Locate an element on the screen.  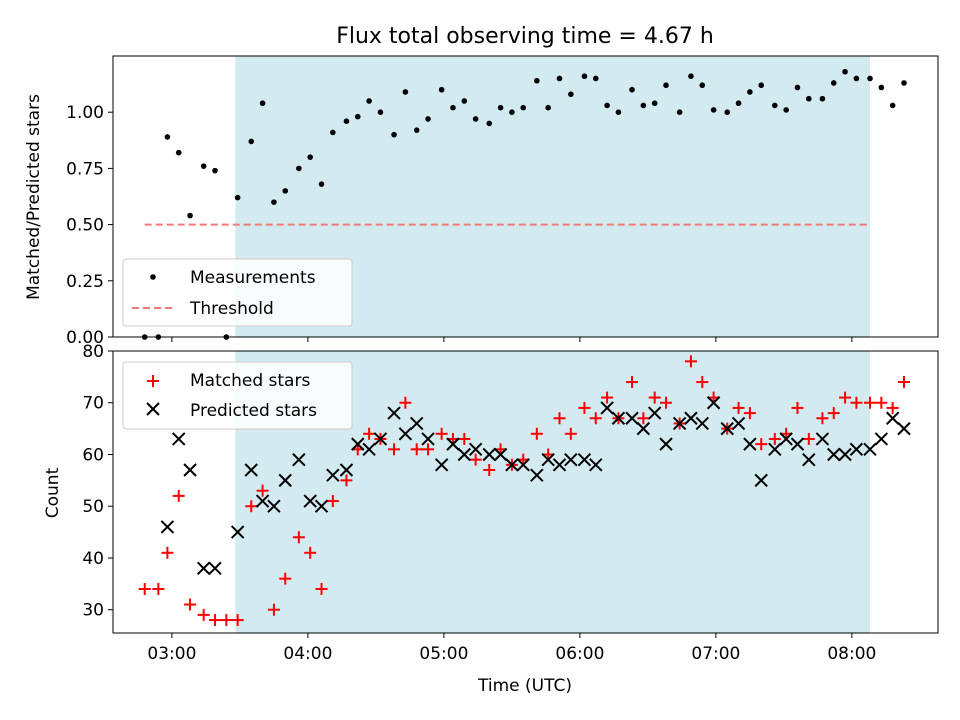
ratio-legend-box is located at coordinates (237, 292).